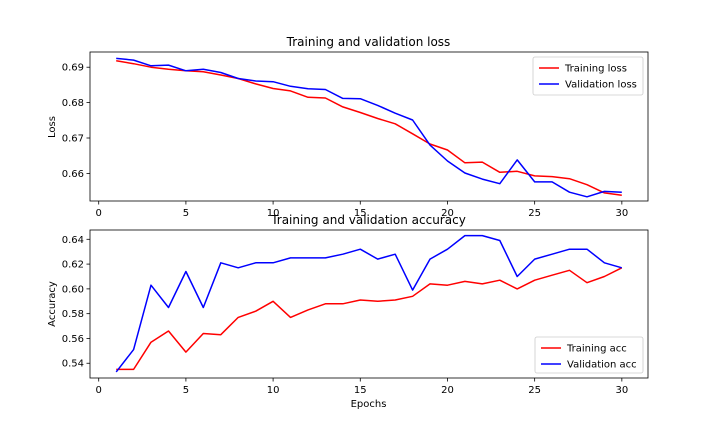 Image resolution: width=720 pixels, height=432 pixels. I want to click on loss-x-tick-label: 10, so click(273, 213).